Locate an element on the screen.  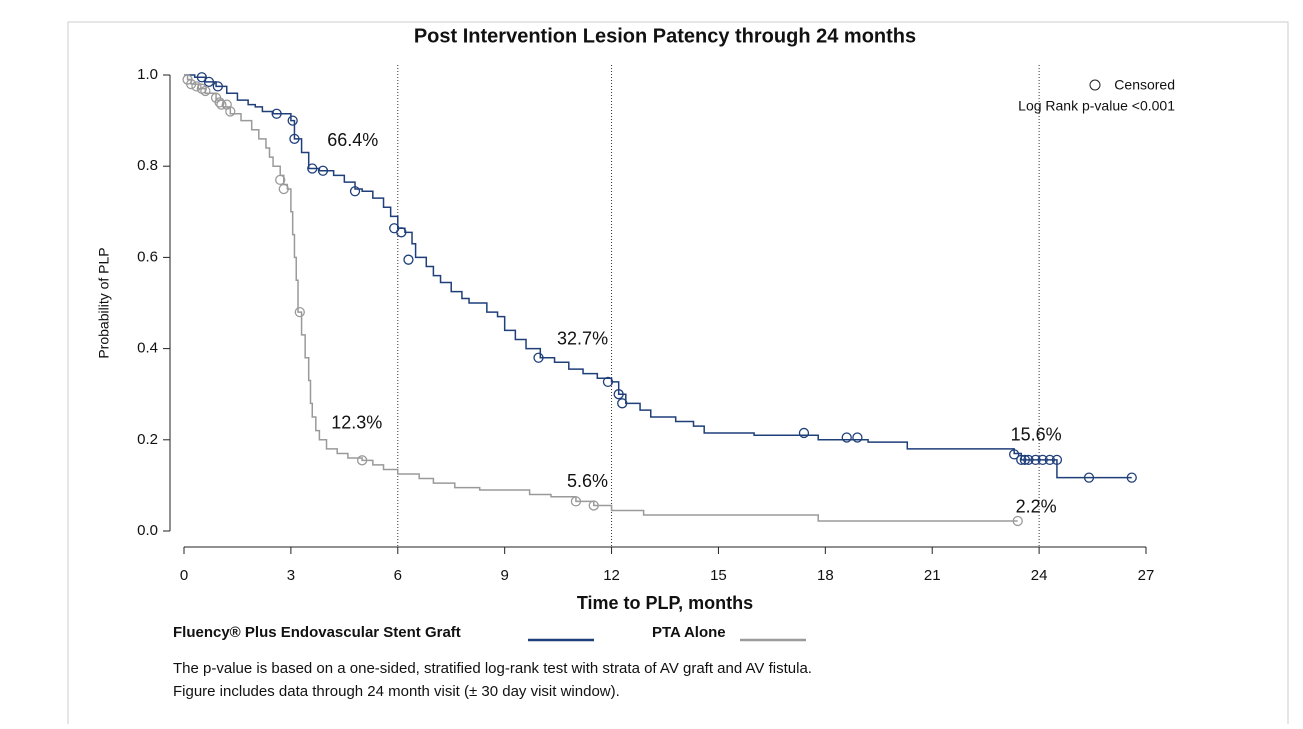
y-tick-label: 0.8 is located at coordinates (147, 165).